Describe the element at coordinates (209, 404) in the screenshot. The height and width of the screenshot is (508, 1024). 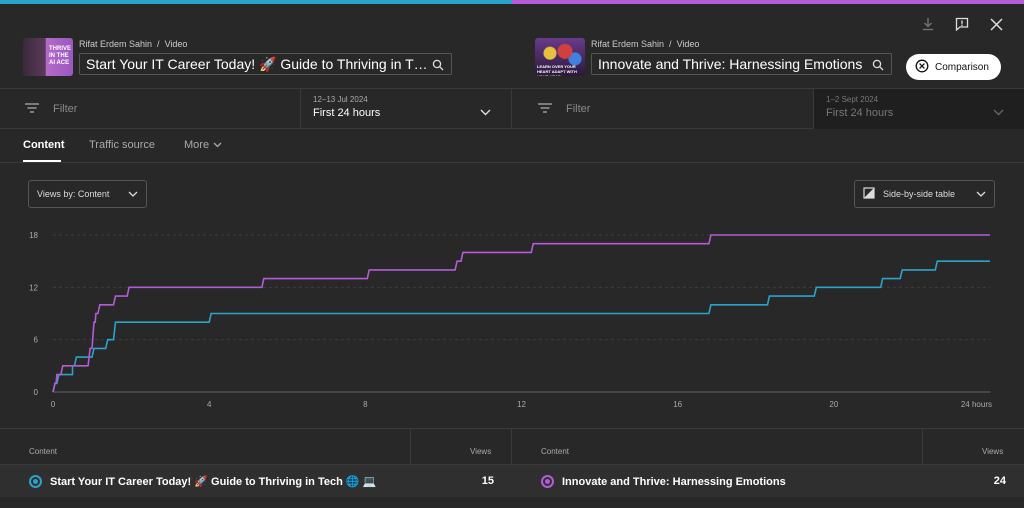
I see `x-tick-label: 4` at that location.